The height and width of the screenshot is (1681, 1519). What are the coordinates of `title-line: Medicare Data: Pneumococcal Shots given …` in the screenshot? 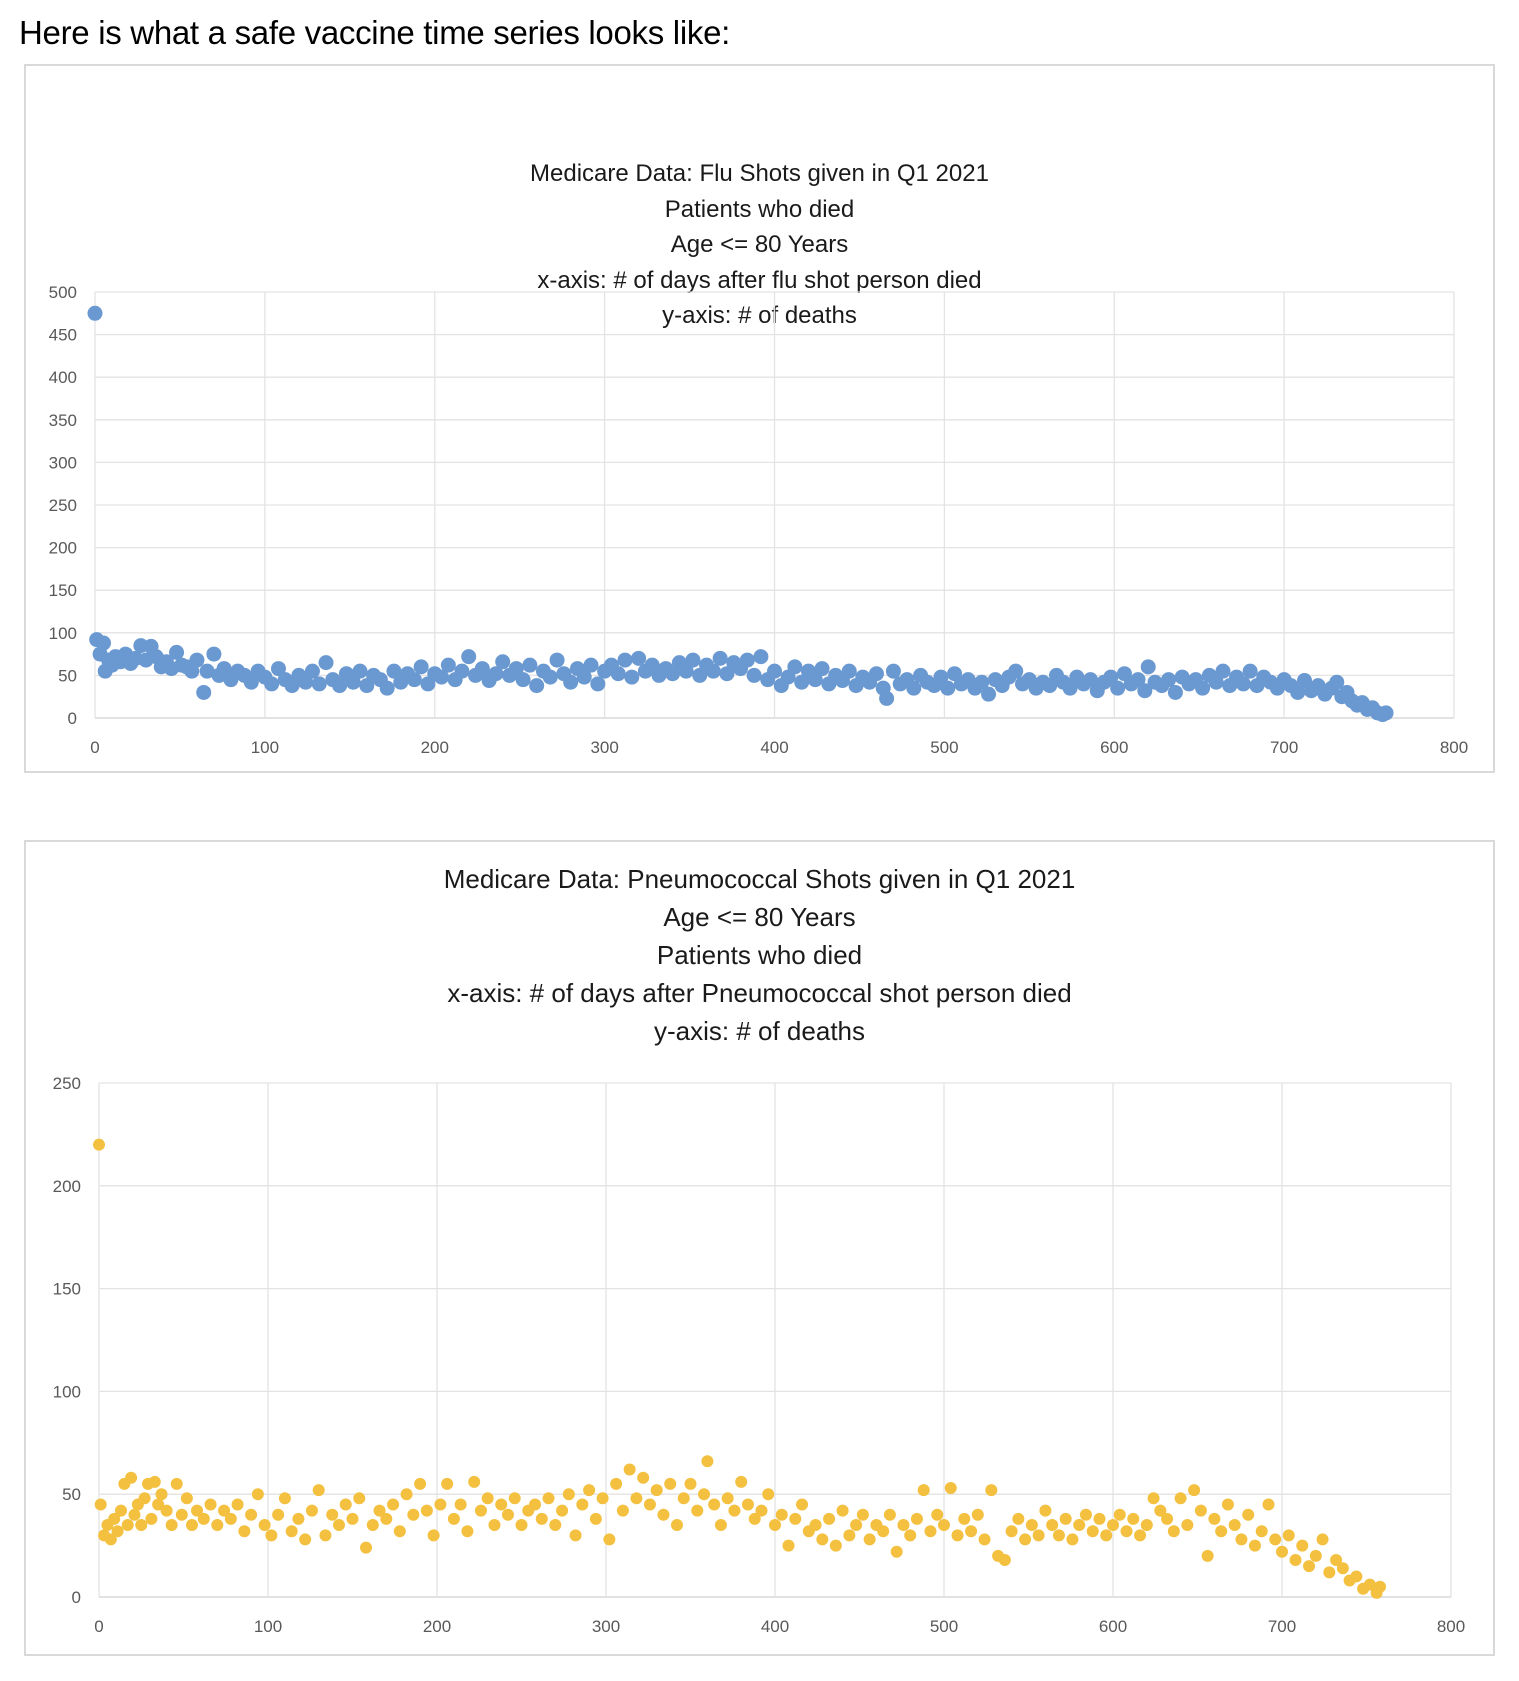 It's located at (759, 879).